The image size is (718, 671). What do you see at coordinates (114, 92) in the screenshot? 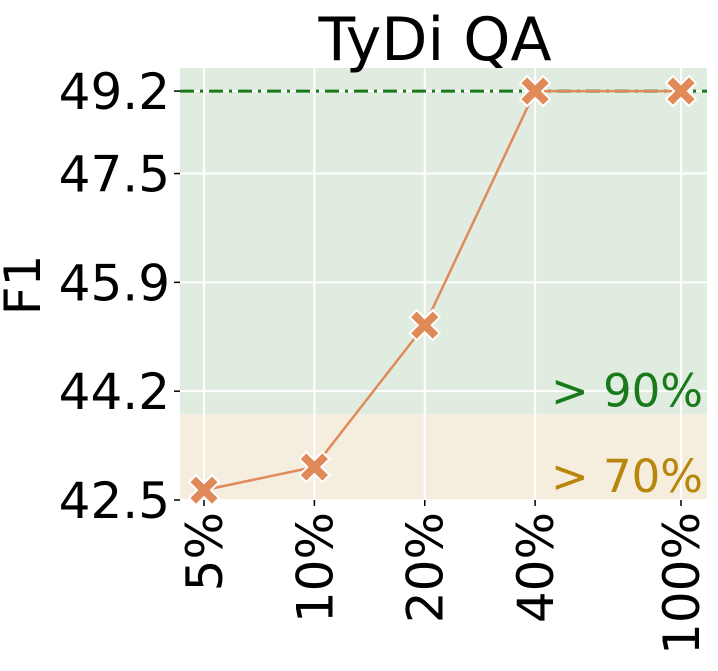
I see `y-tick-label-4: 49.2` at bounding box center [114, 92].